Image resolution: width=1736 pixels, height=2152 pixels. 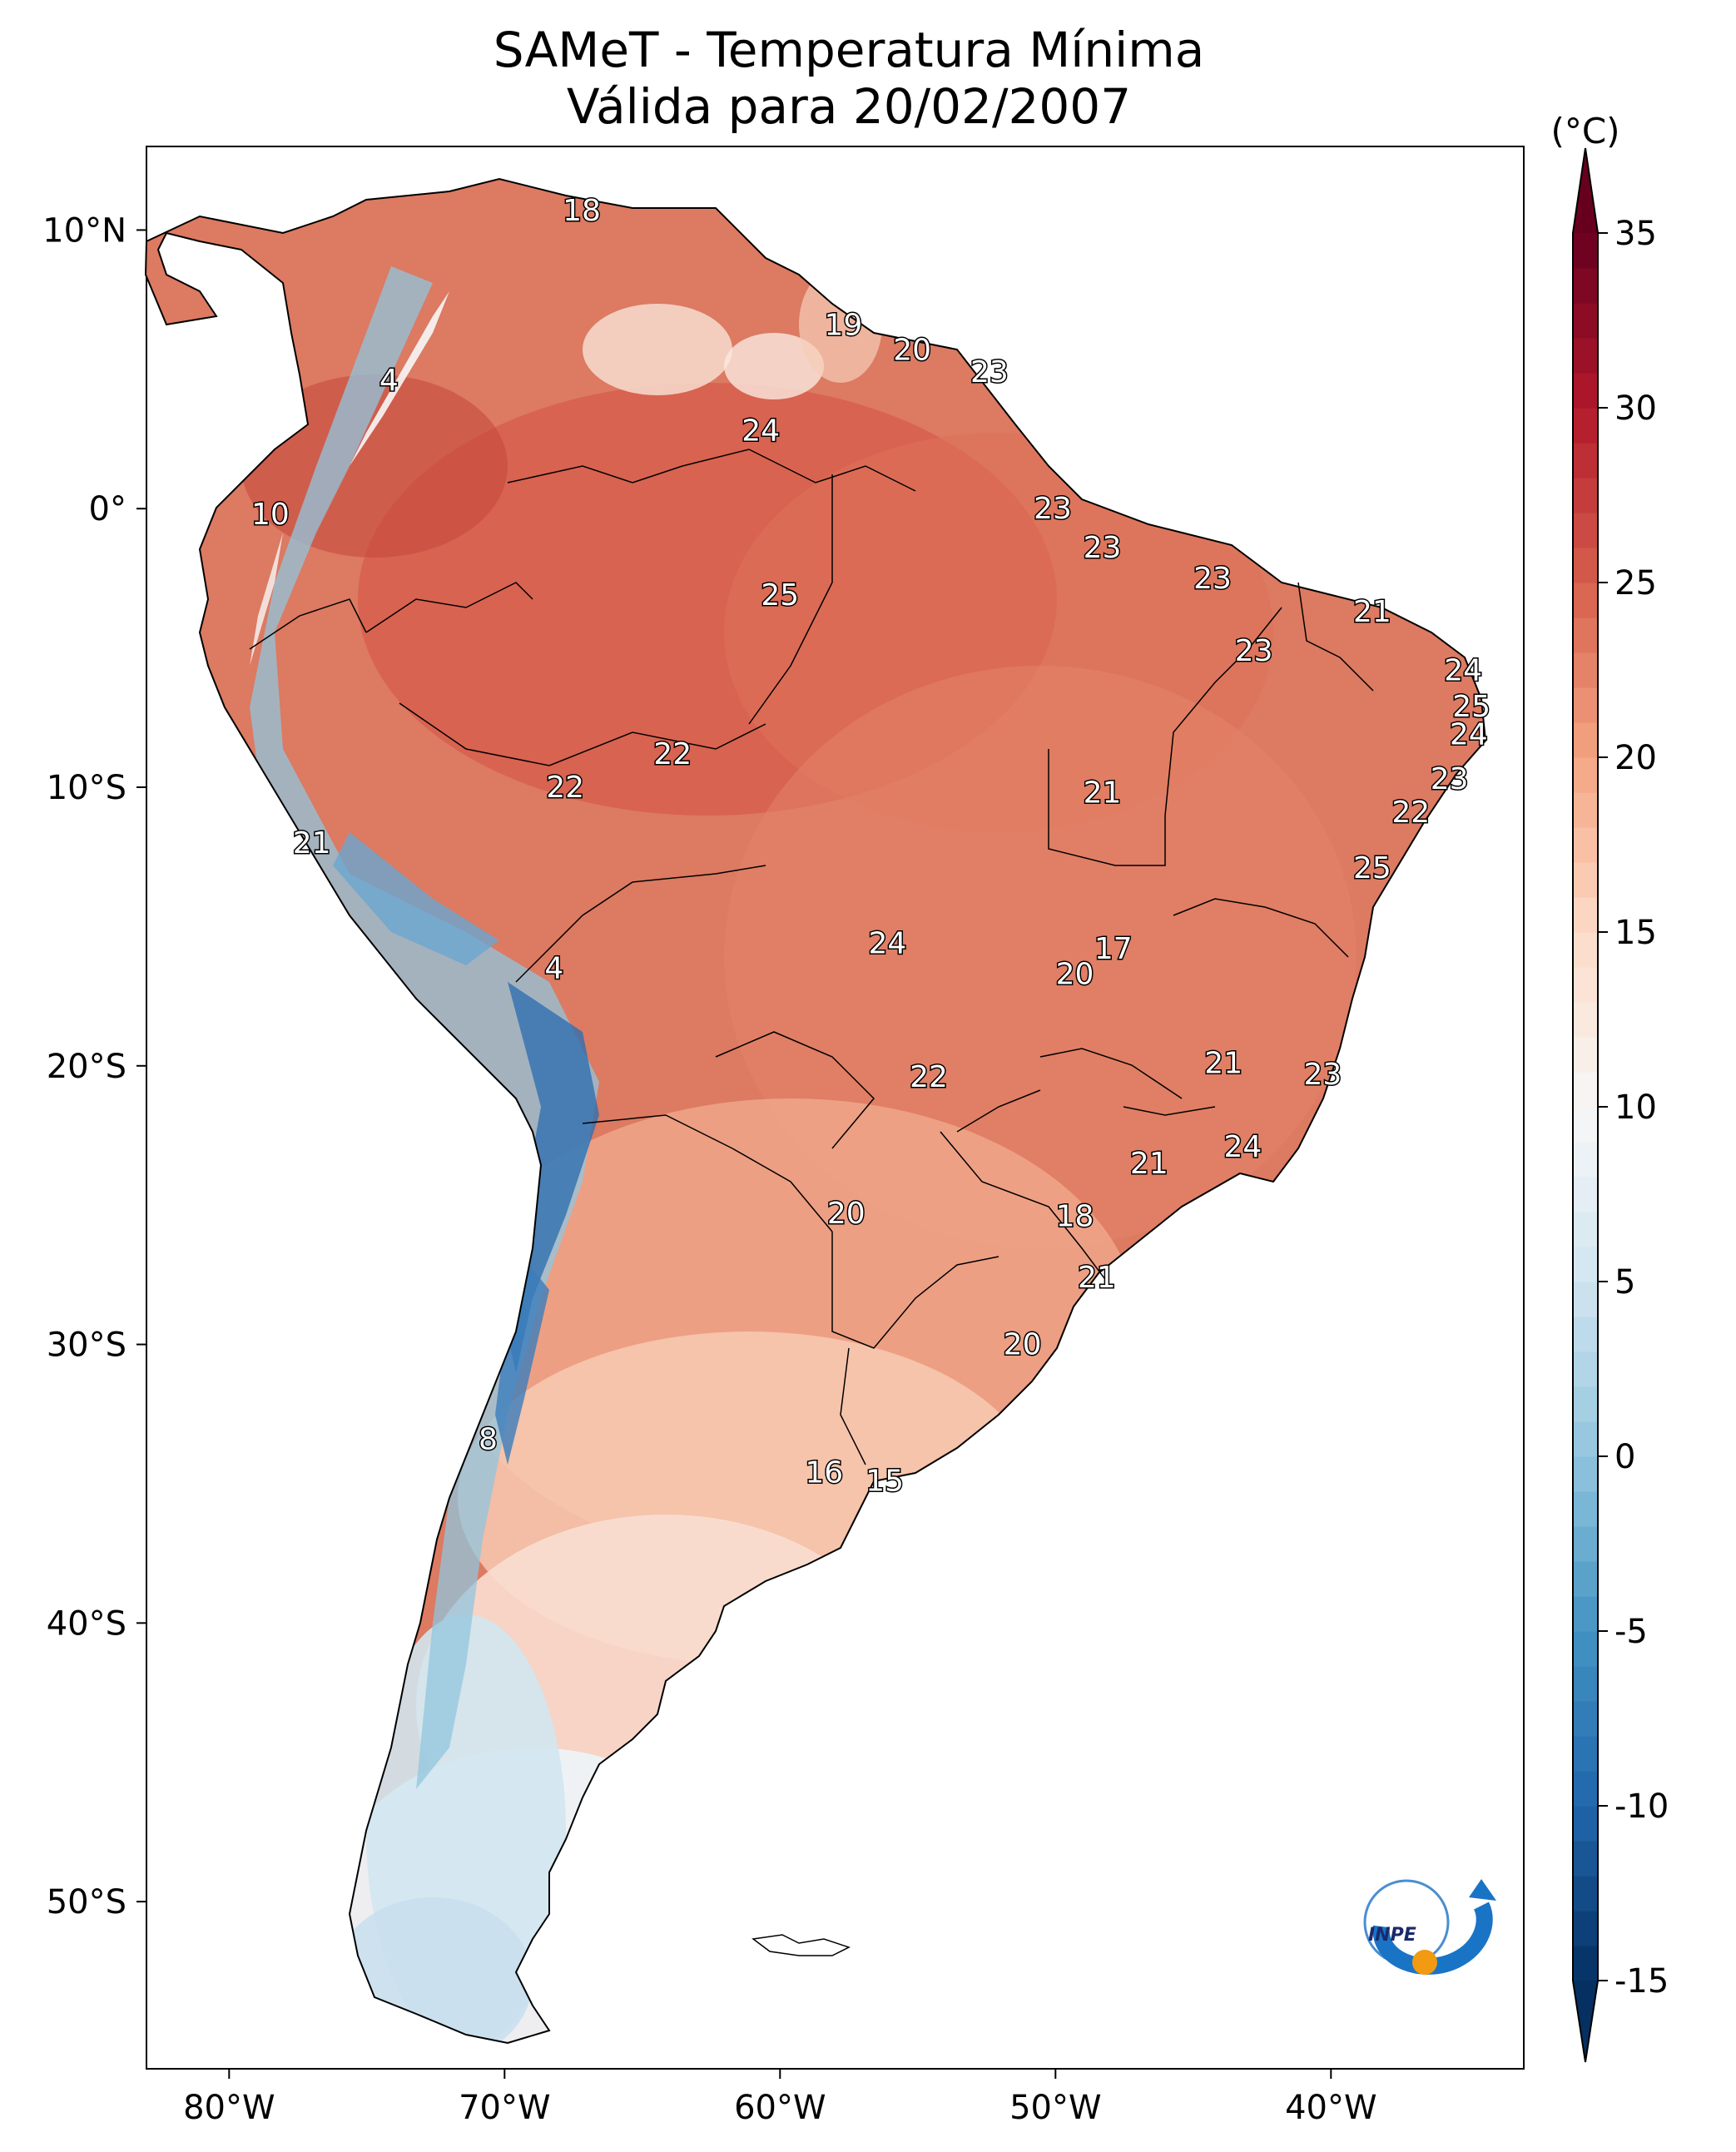 What do you see at coordinates (885, 1482) in the screenshot?
I see `station-value: 15` at bounding box center [885, 1482].